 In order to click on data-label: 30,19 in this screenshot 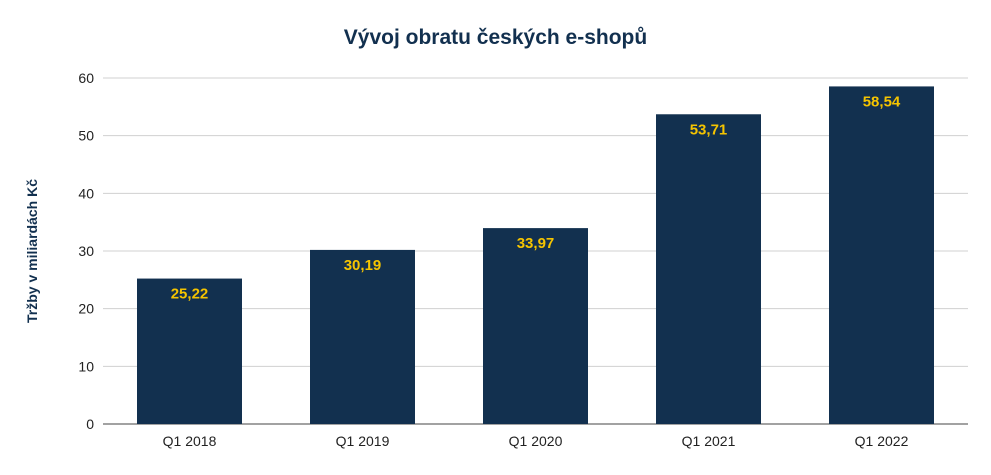, I will do `click(363, 265)`.